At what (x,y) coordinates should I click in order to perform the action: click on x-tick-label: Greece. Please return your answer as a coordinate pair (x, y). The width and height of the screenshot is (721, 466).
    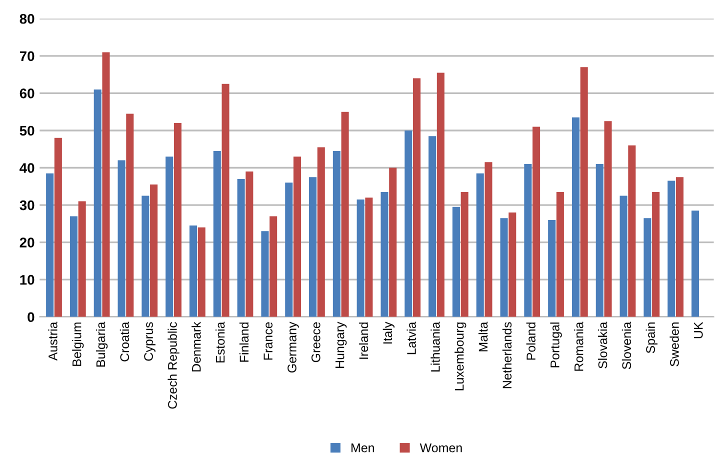
    Looking at the image, I should click on (315, 342).